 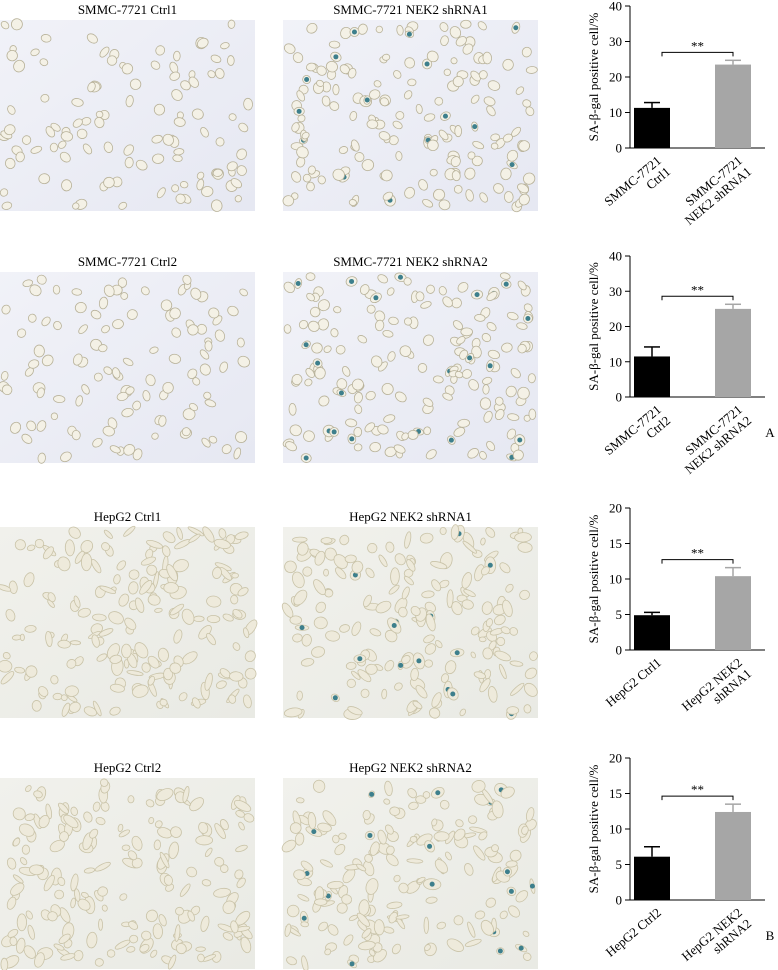 What do you see at coordinates (593, 77) in the screenshot?
I see `y-axis-label: SA-β-gal positive cell/%` at bounding box center [593, 77].